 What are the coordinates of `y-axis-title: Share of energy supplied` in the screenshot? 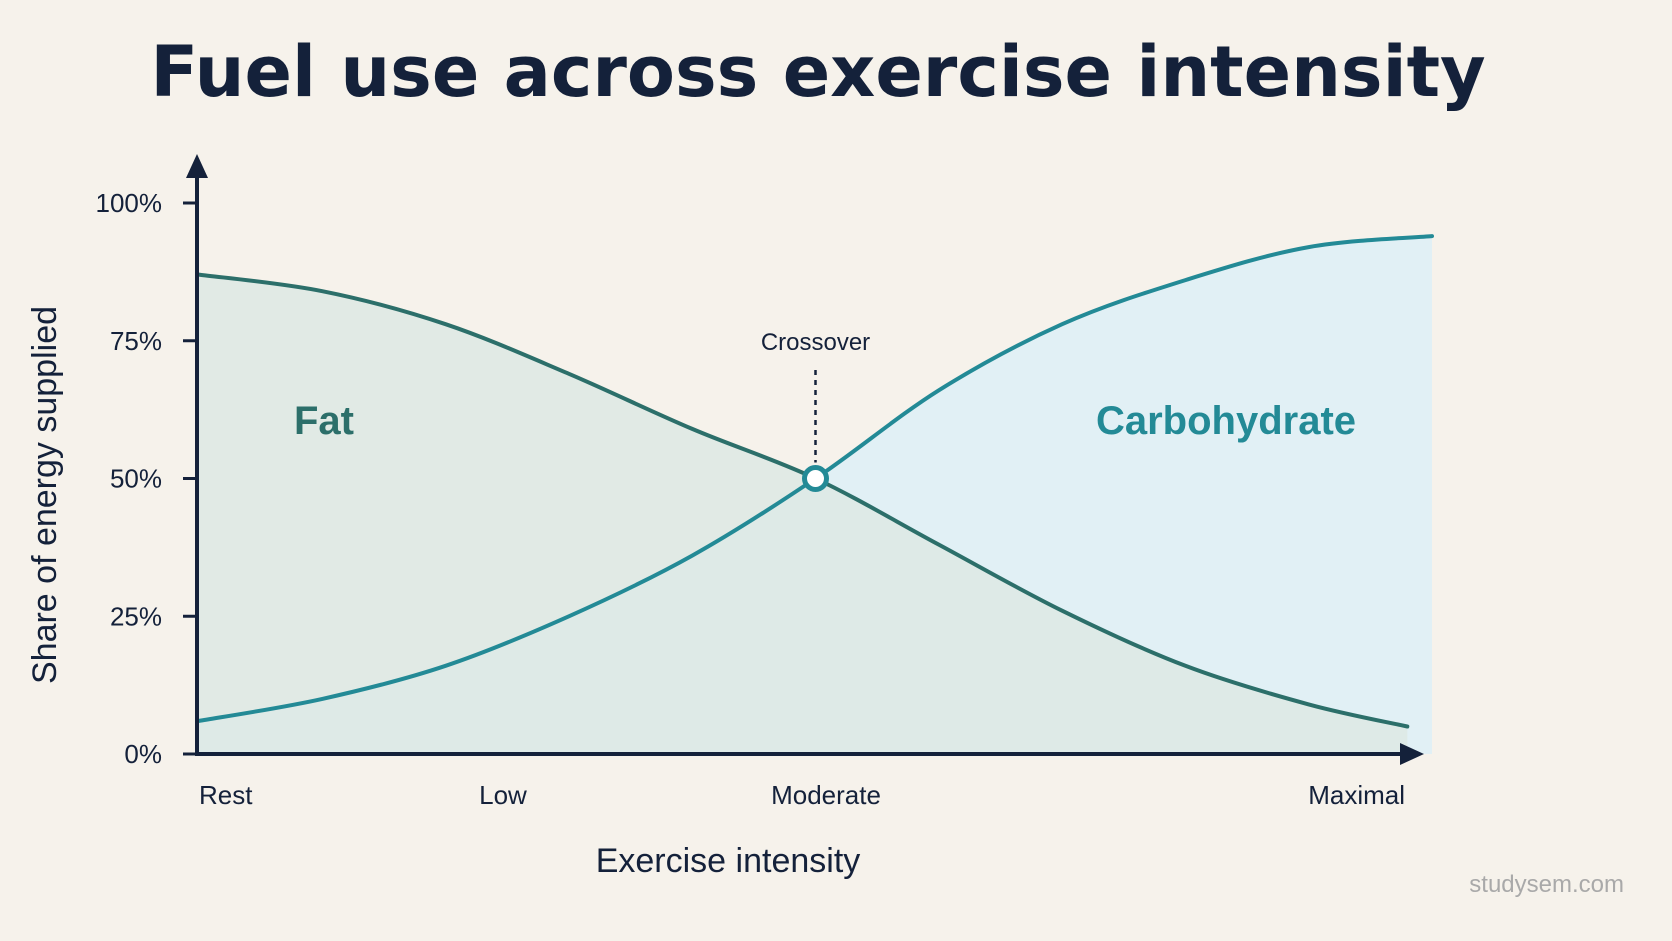 It's located at (45, 495).